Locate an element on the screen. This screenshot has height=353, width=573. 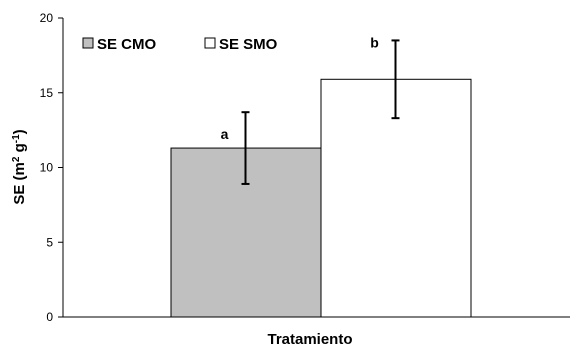
y-tick-label: 0 is located at coordinates (49, 317).